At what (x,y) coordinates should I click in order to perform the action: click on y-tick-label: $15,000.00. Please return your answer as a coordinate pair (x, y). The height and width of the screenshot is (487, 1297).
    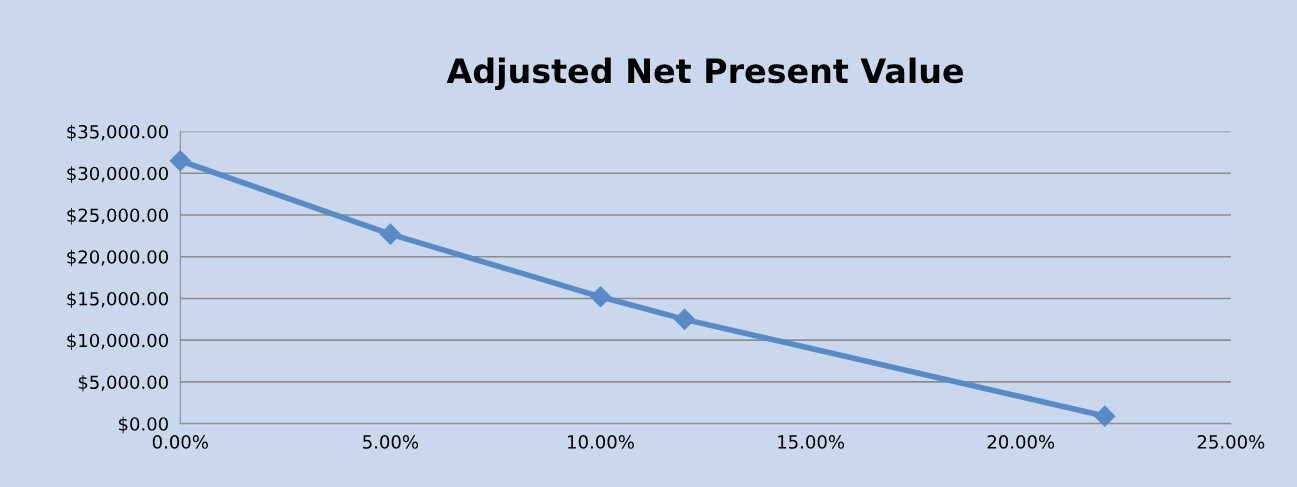
    Looking at the image, I should click on (117, 299).